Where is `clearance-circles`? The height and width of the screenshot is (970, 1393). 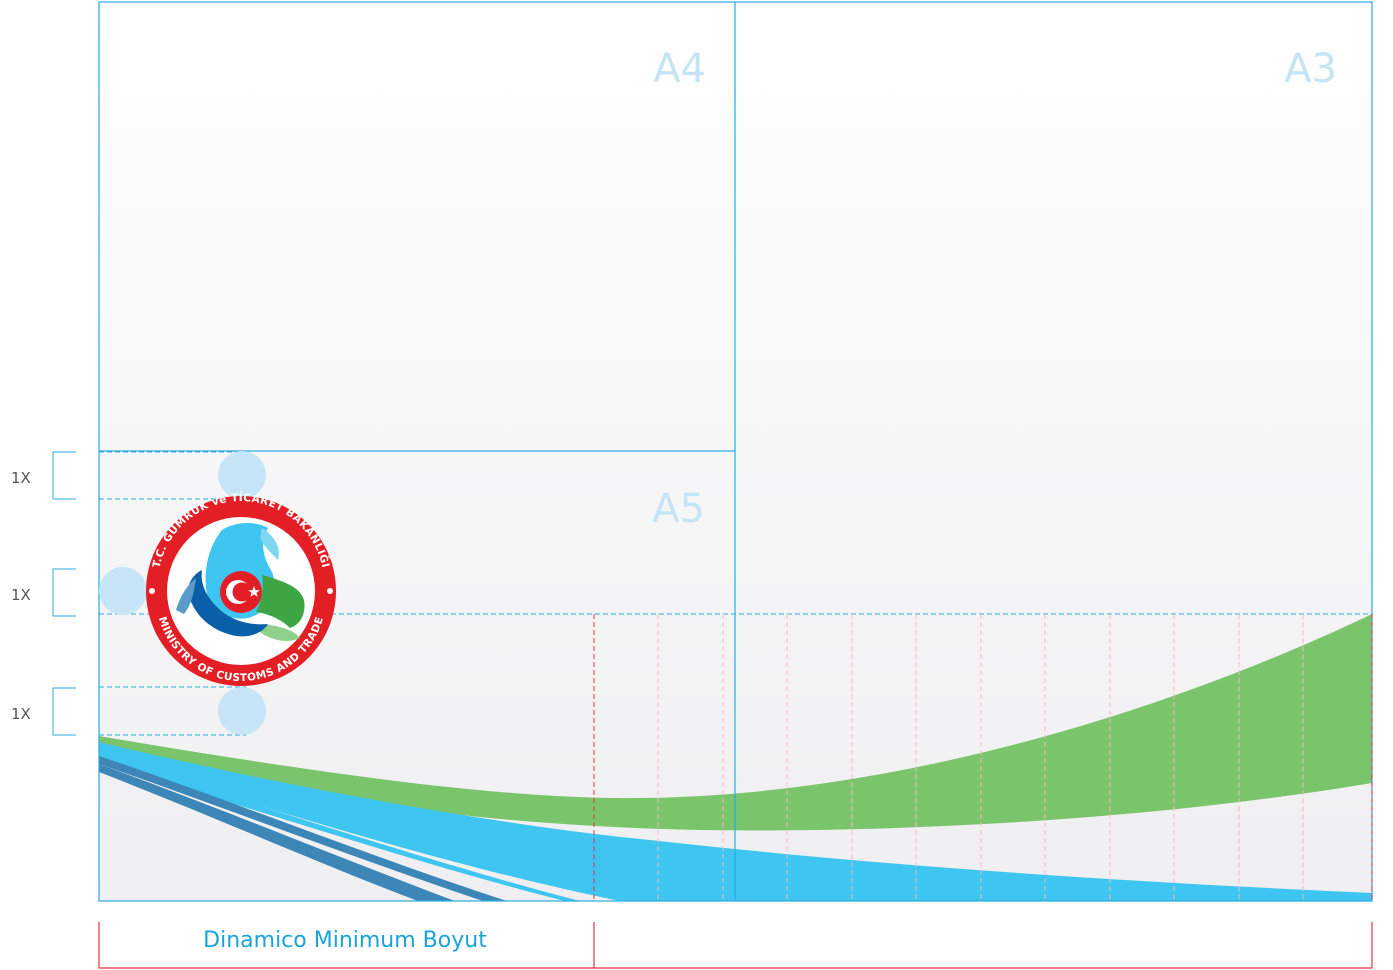
clearance-circles is located at coordinates (182, 593).